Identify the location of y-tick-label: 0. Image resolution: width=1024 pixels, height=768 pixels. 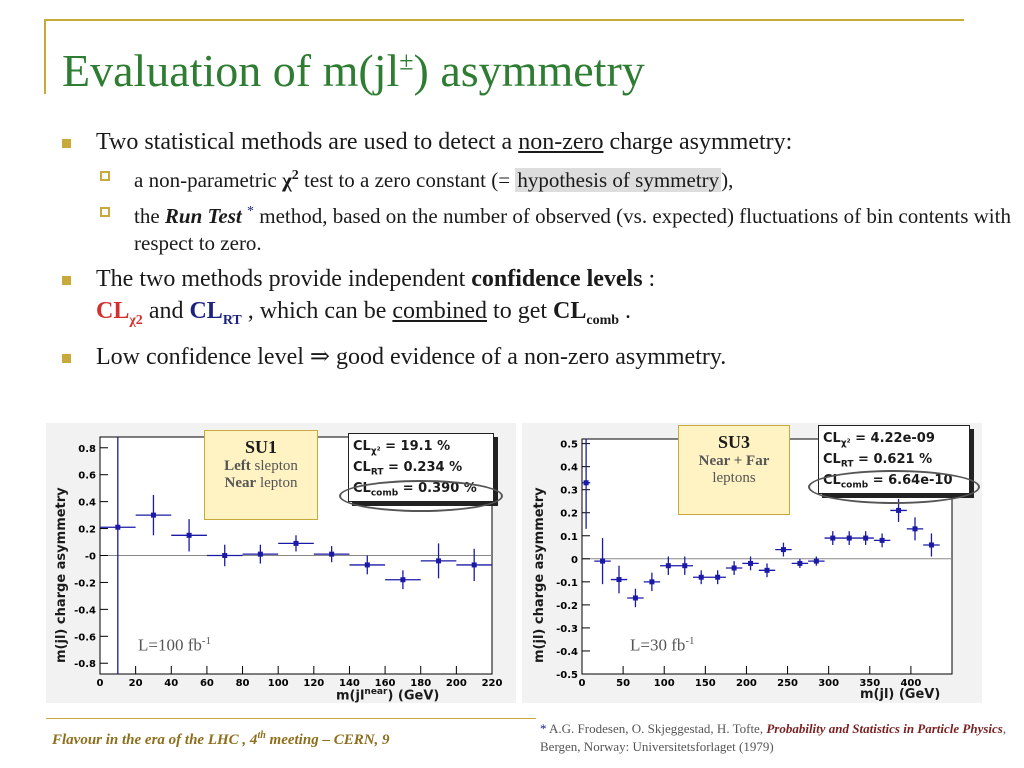
(574, 560).